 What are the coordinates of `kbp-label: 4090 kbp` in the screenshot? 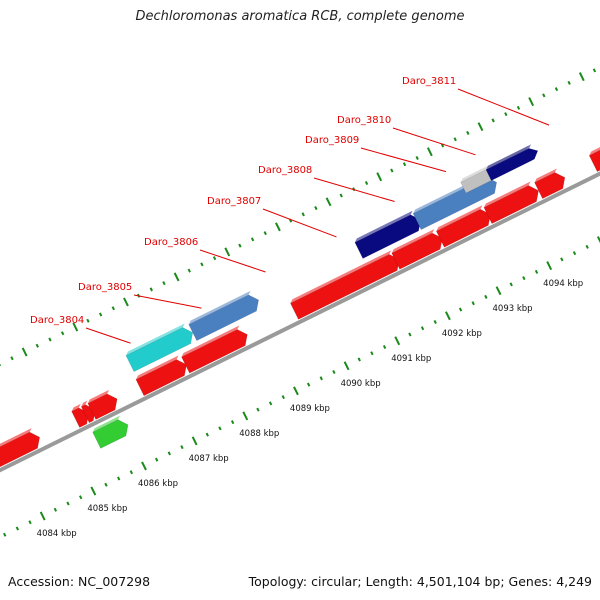 It's located at (361, 384).